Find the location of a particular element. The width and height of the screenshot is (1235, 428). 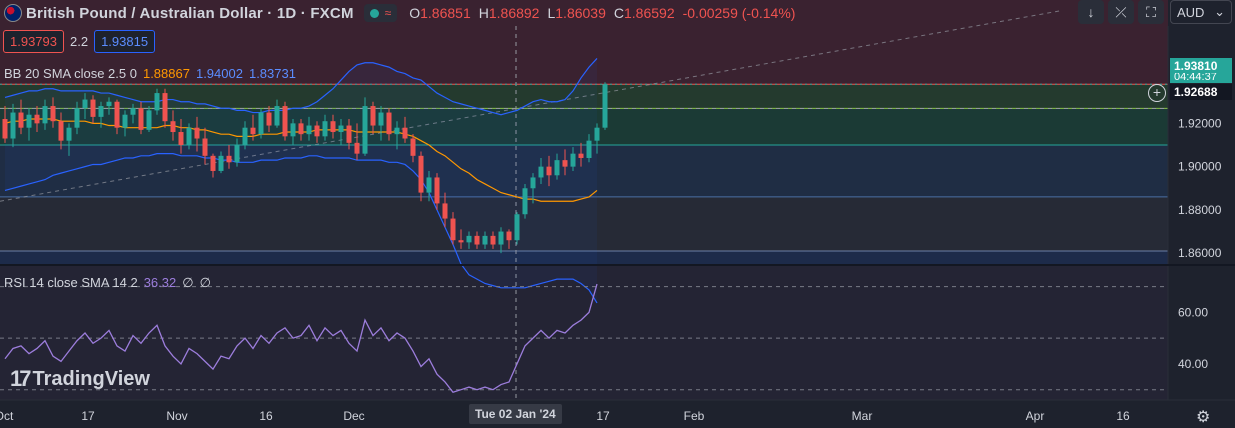

market-open-dot-icon is located at coordinates (374, 13).